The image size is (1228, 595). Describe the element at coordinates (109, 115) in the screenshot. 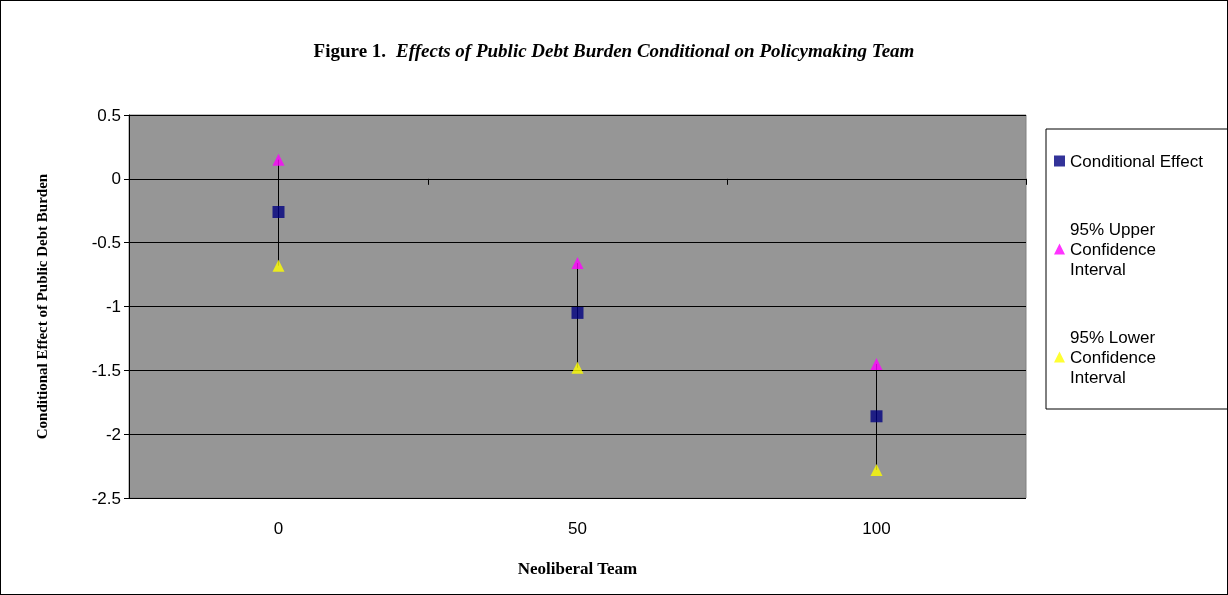

I see `y-tick-label: 0.5` at that location.